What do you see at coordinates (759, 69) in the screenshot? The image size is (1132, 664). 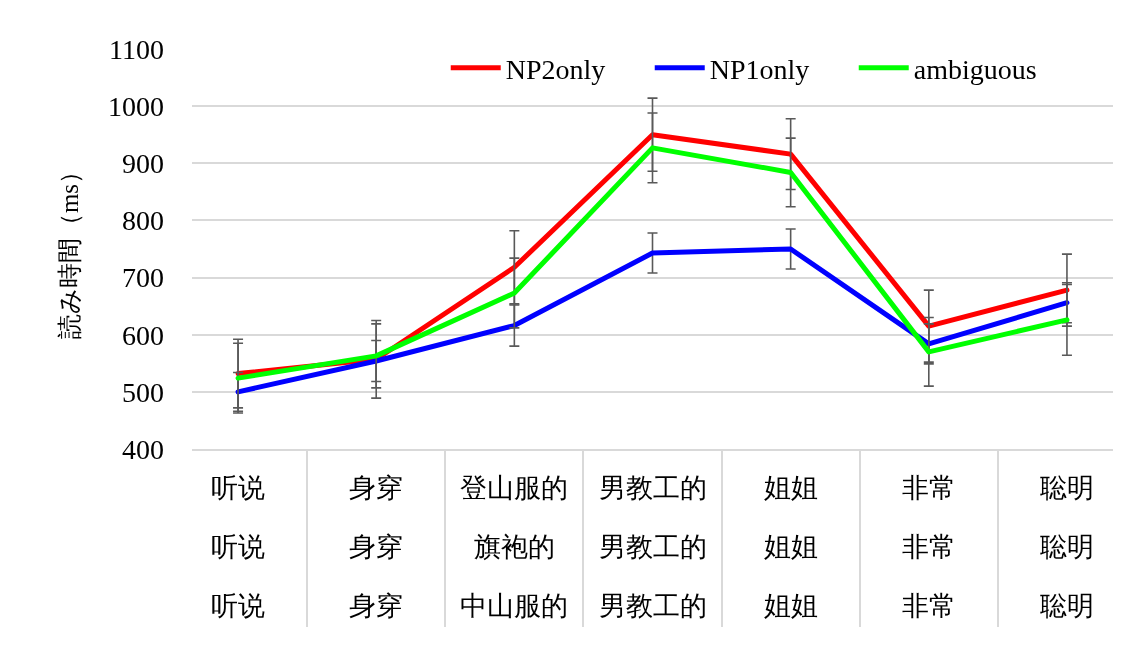 I see `legend-label: NP1only` at bounding box center [759, 69].